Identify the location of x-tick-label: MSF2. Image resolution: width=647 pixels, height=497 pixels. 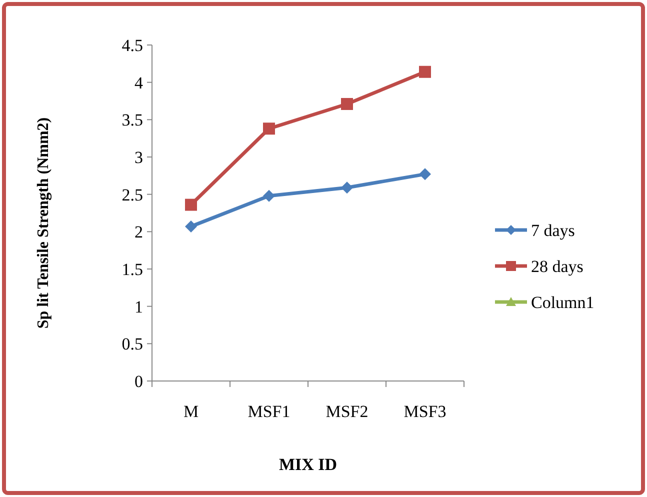
(347, 411).